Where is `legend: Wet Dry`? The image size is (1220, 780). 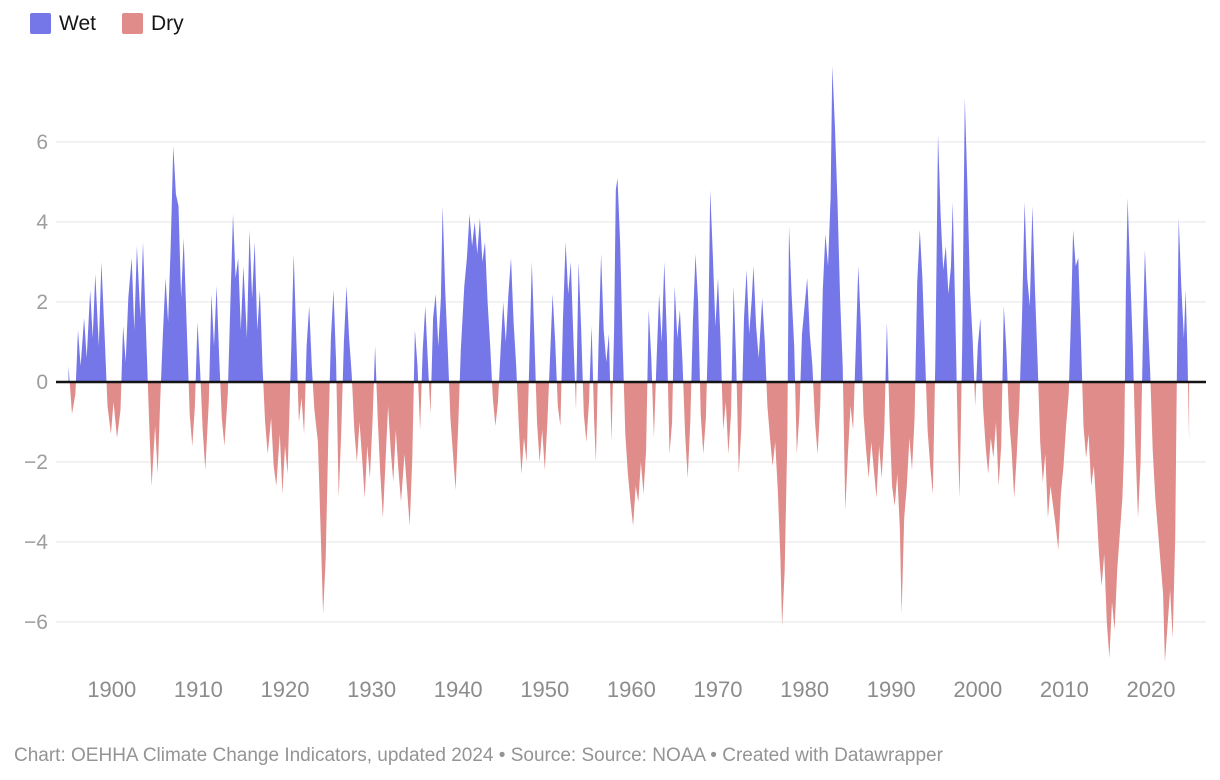
legend: Wet Dry is located at coordinates (107, 23).